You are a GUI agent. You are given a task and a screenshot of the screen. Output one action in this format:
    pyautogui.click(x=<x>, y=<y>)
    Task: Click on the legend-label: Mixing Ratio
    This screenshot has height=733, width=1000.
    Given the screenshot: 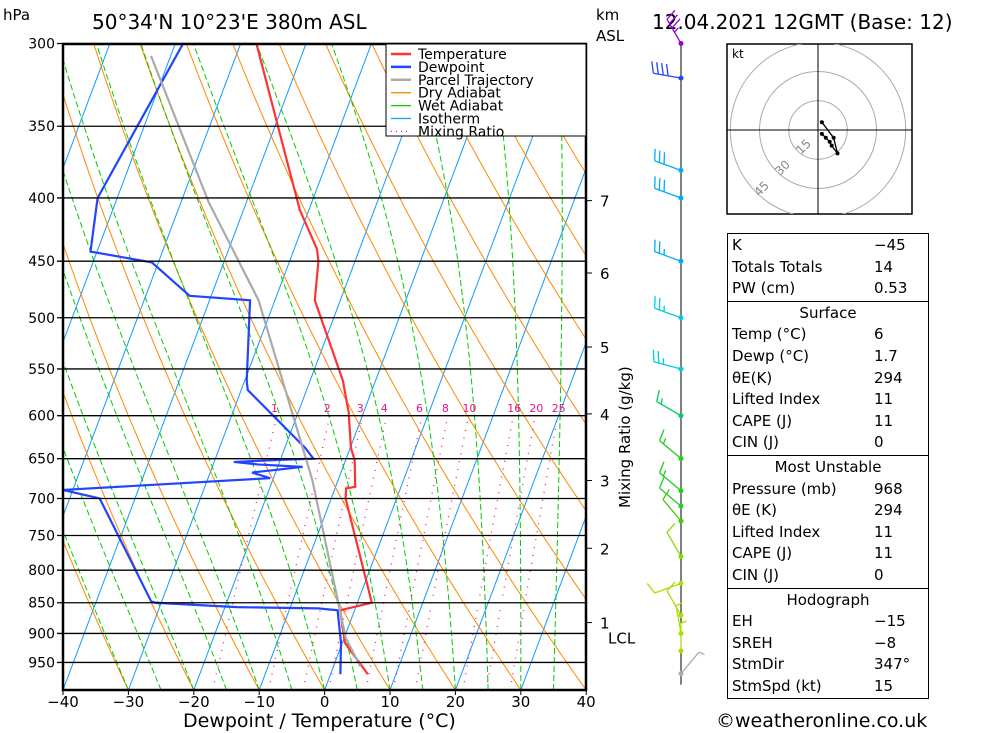 What is the action you would take?
    pyautogui.click(x=461, y=132)
    